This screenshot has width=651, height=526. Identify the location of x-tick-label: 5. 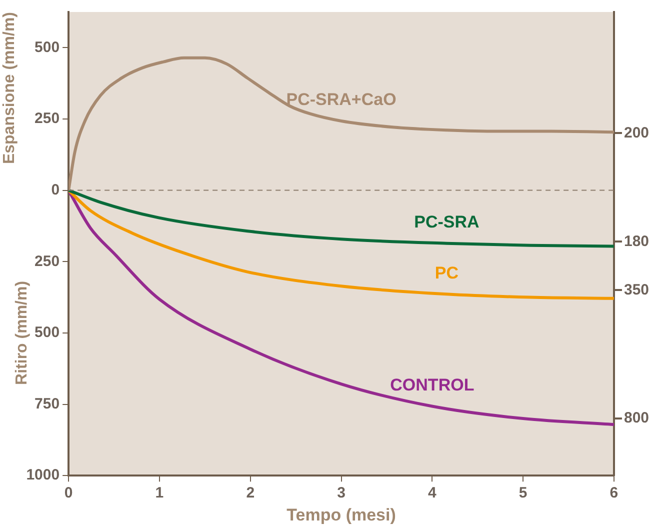
(523, 493).